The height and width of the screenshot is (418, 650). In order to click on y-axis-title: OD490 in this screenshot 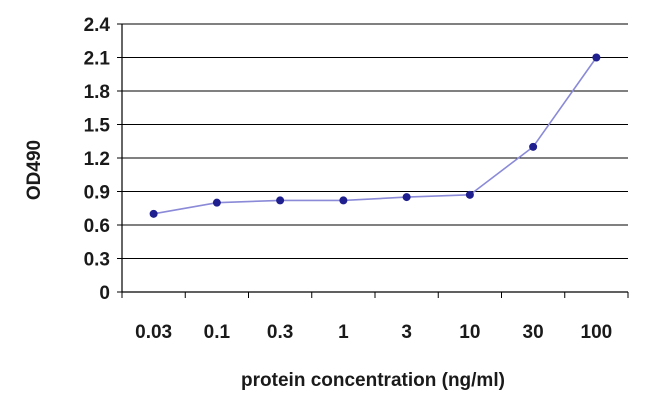, I will do `click(34, 170)`.